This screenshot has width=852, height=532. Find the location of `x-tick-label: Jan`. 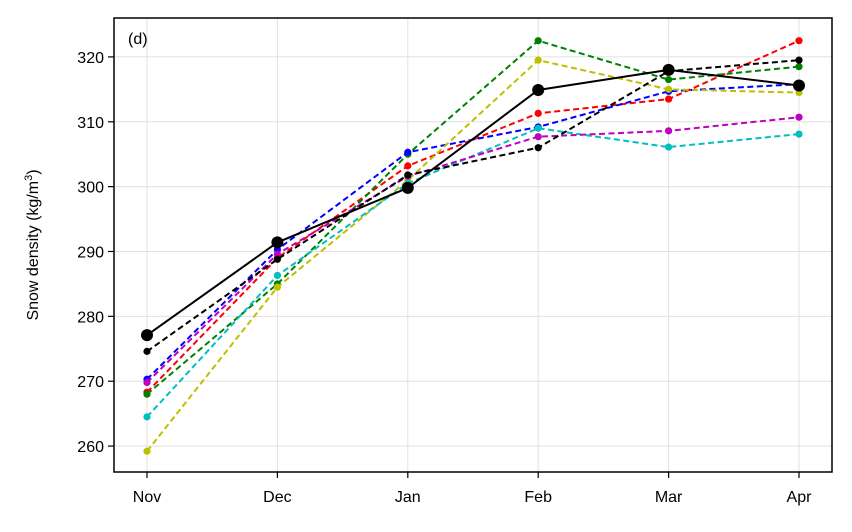

x-tick-label: Jan is located at coordinates (408, 497).